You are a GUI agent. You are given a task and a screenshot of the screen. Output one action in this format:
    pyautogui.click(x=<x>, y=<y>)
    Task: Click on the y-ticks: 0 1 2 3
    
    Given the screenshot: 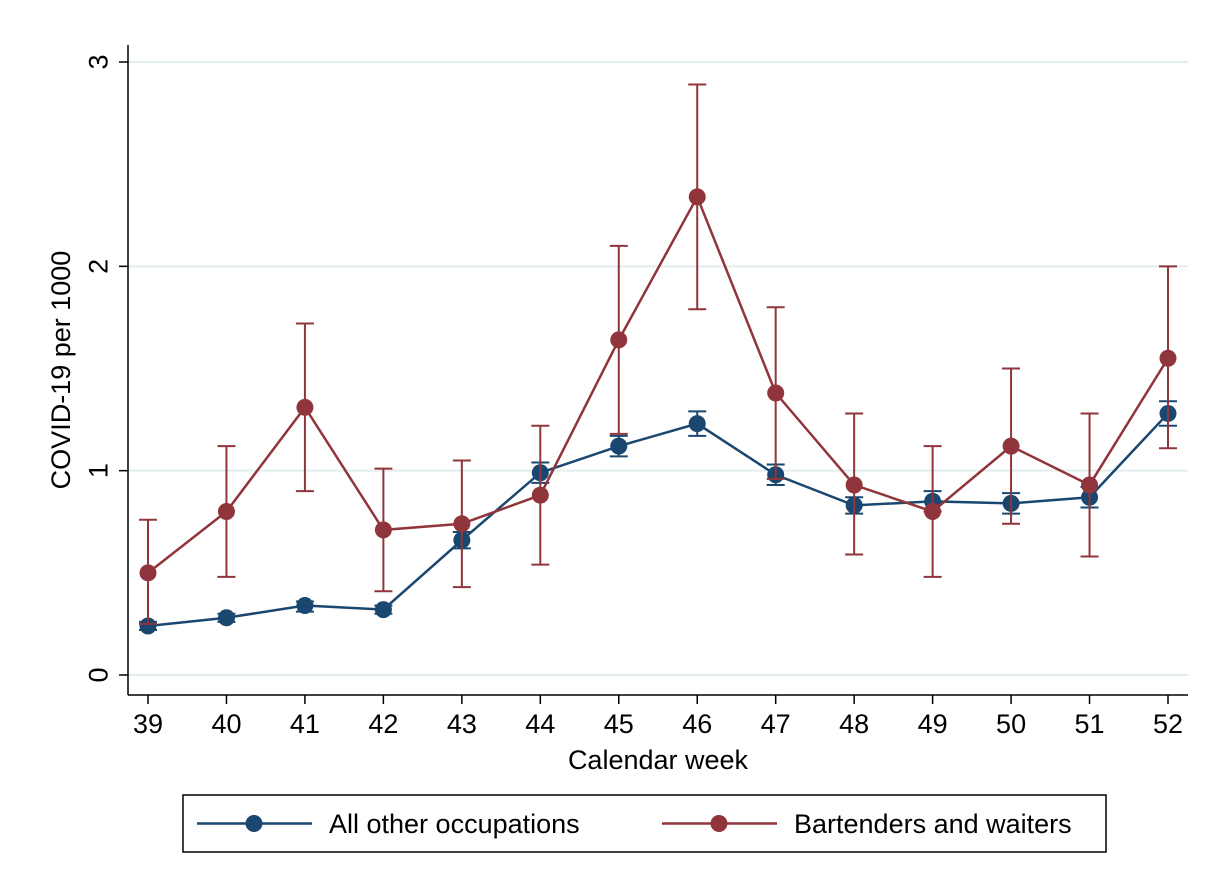 What is the action you would take?
    pyautogui.click(x=105, y=368)
    